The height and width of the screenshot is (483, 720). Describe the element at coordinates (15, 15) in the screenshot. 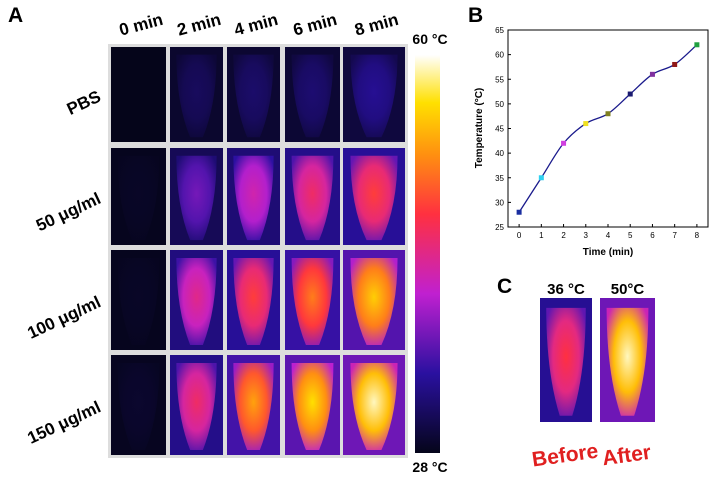

I see `panel-label: A` at that location.